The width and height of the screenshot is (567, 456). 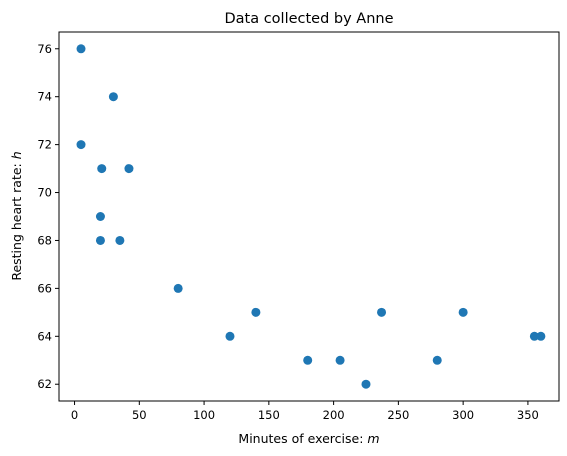 I want to click on x-tick-label: 300, so click(x=463, y=415).